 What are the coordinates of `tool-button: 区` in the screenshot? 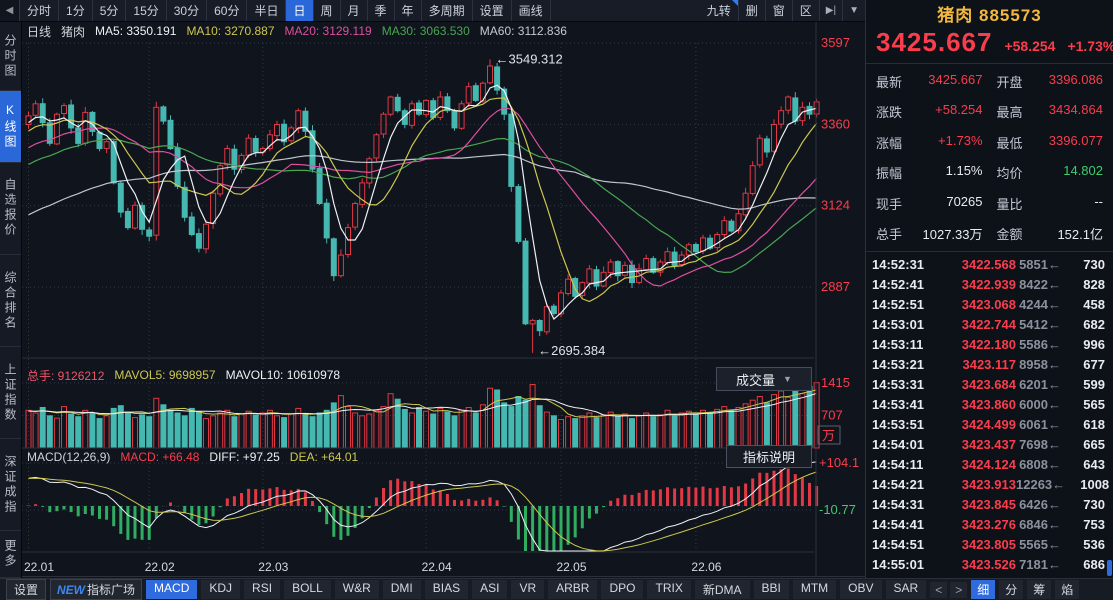 It's located at (806, 10).